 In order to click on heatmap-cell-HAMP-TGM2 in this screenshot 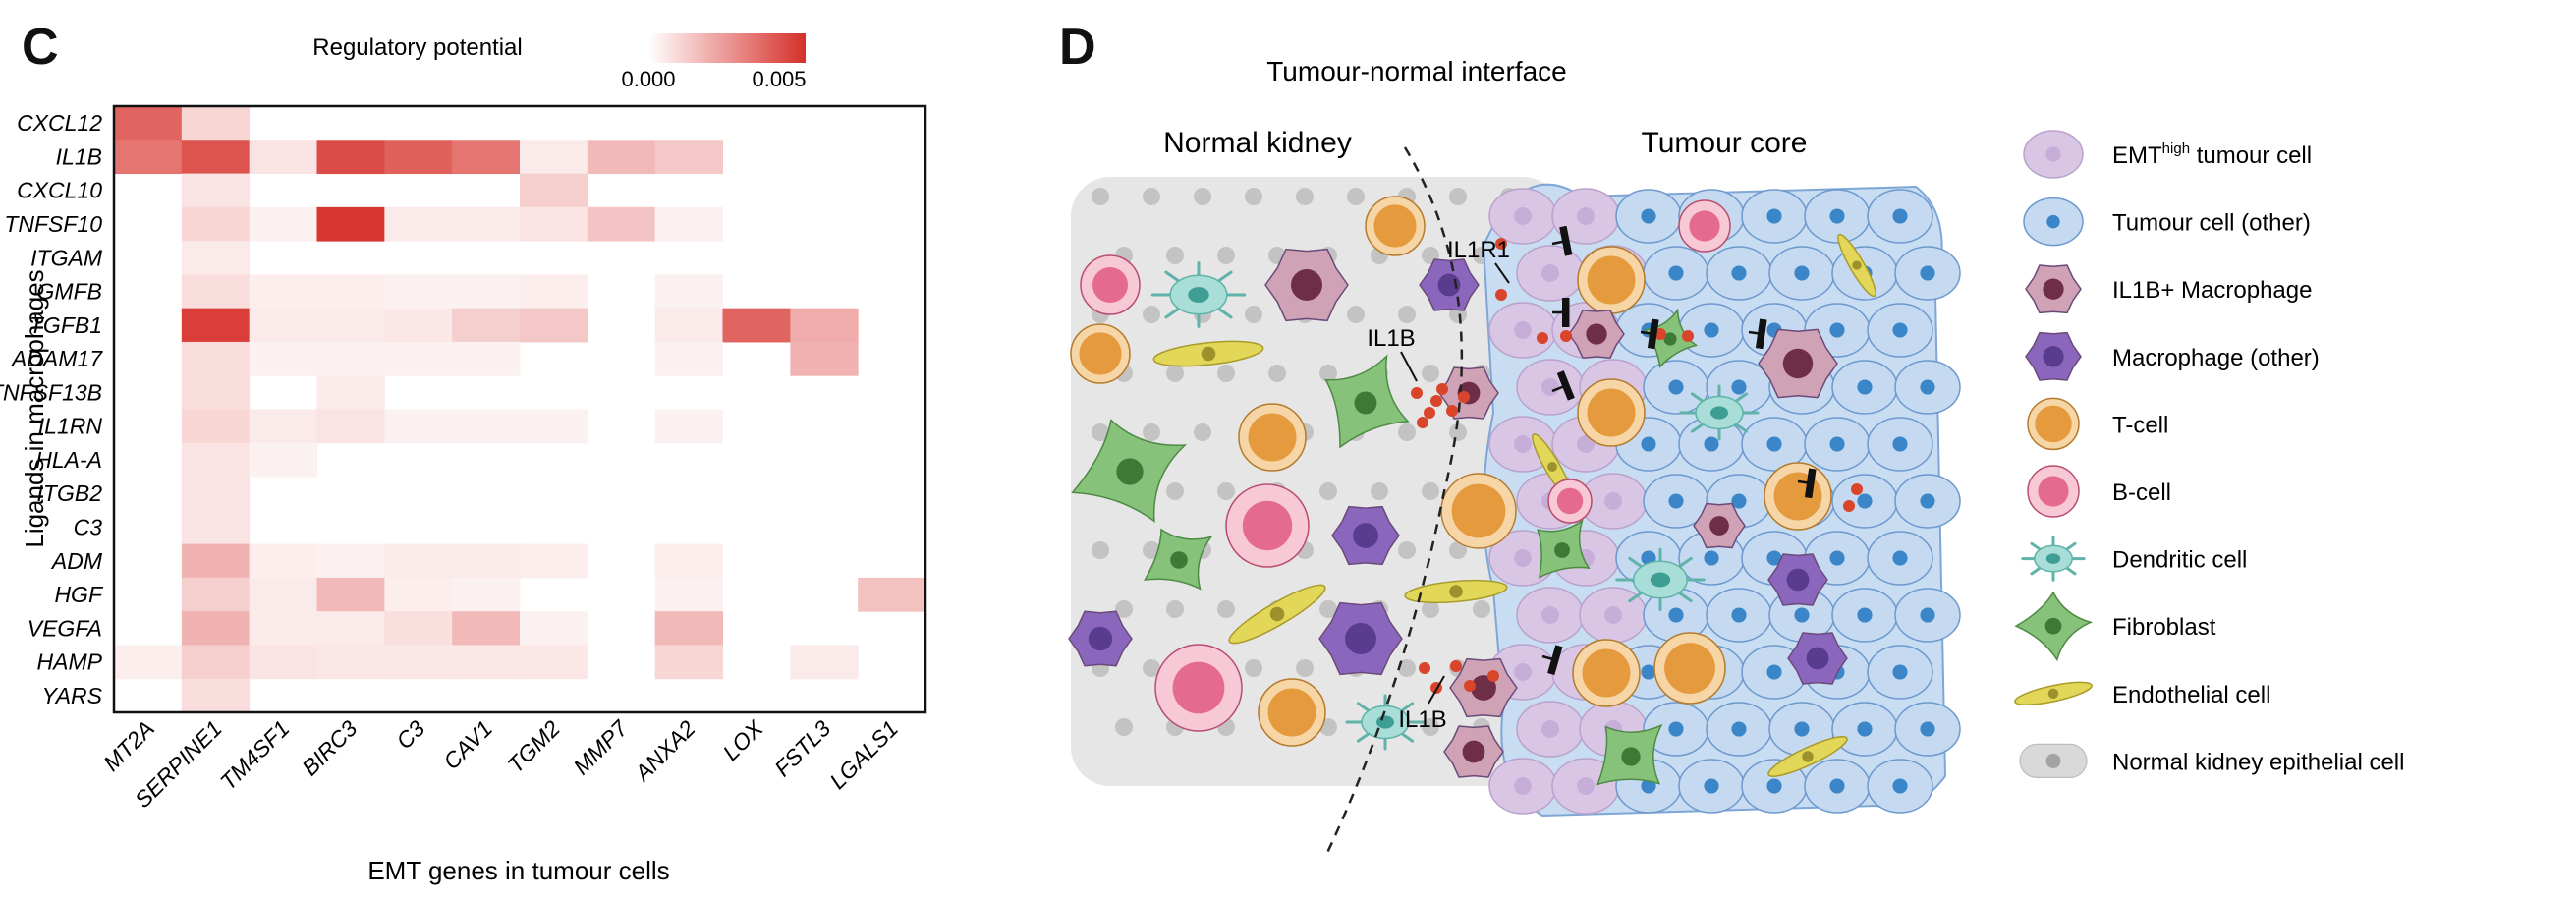, I will do `click(554, 662)`.